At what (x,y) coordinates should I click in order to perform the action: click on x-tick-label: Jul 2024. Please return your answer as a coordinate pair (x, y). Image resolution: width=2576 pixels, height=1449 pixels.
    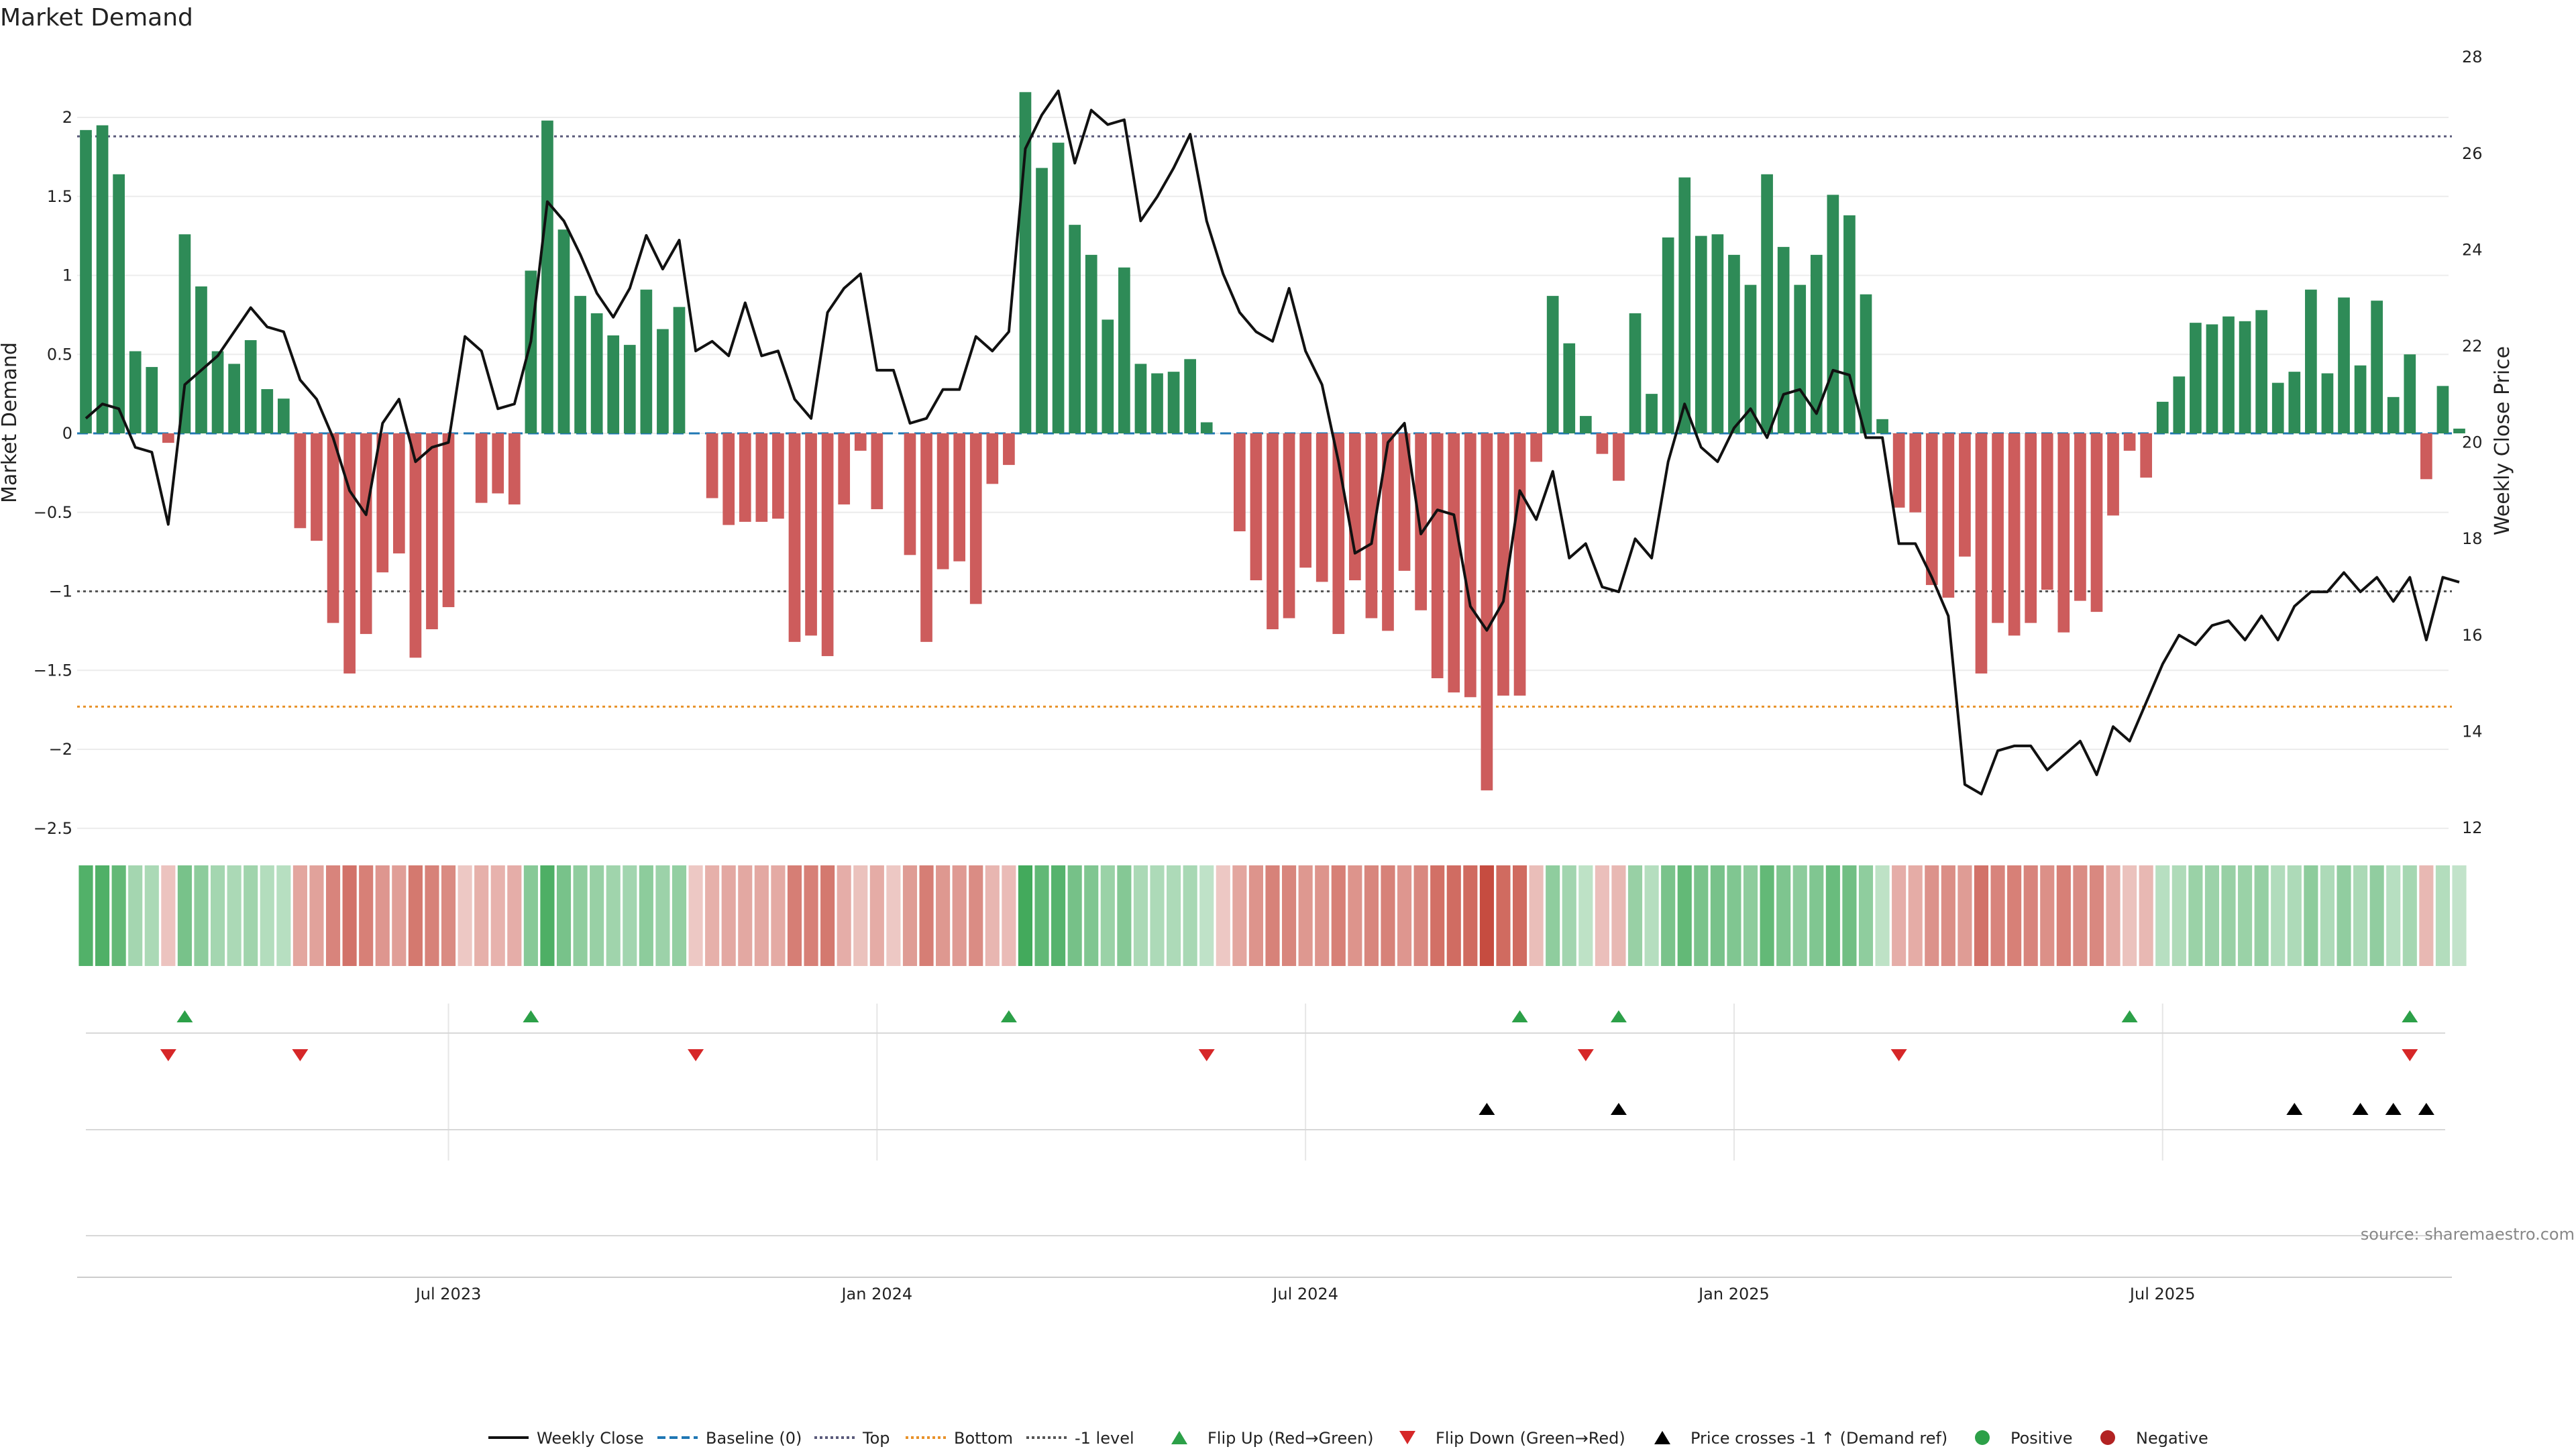
    Looking at the image, I should click on (1304, 1294).